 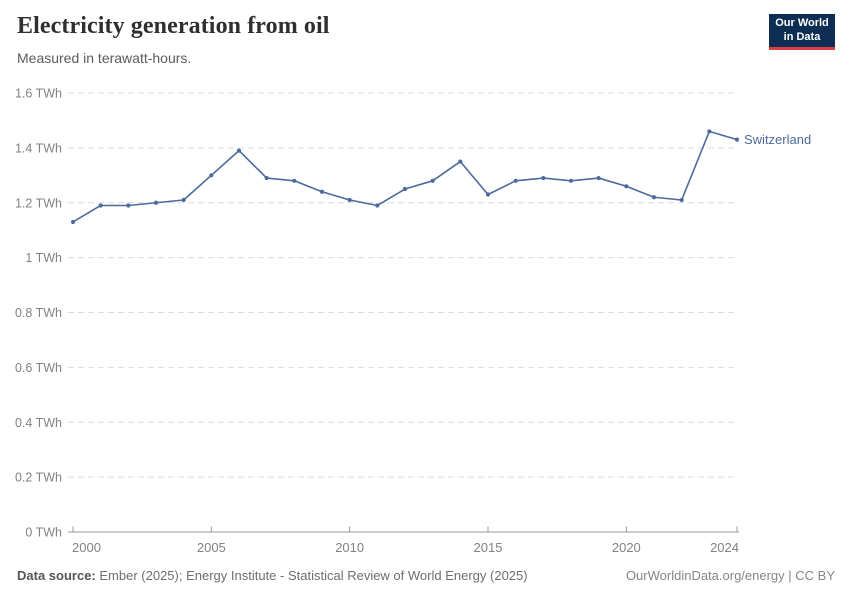 What do you see at coordinates (405, 189) in the screenshot?
I see `data-point-2012` at bounding box center [405, 189].